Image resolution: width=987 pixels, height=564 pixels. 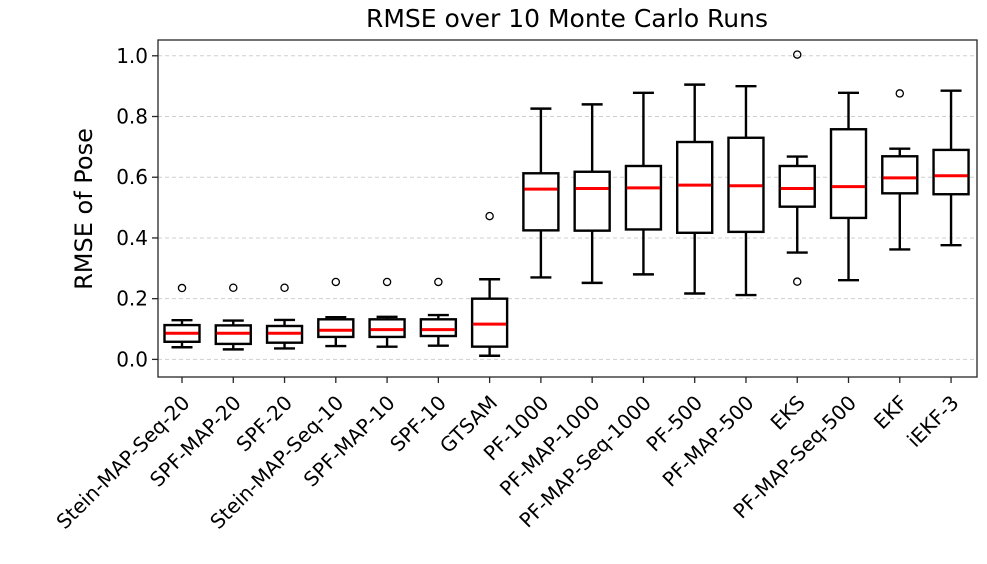 What do you see at coordinates (132, 238) in the screenshot?
I see `y-tick-label: 0.4` at bounding box center [132, 238].